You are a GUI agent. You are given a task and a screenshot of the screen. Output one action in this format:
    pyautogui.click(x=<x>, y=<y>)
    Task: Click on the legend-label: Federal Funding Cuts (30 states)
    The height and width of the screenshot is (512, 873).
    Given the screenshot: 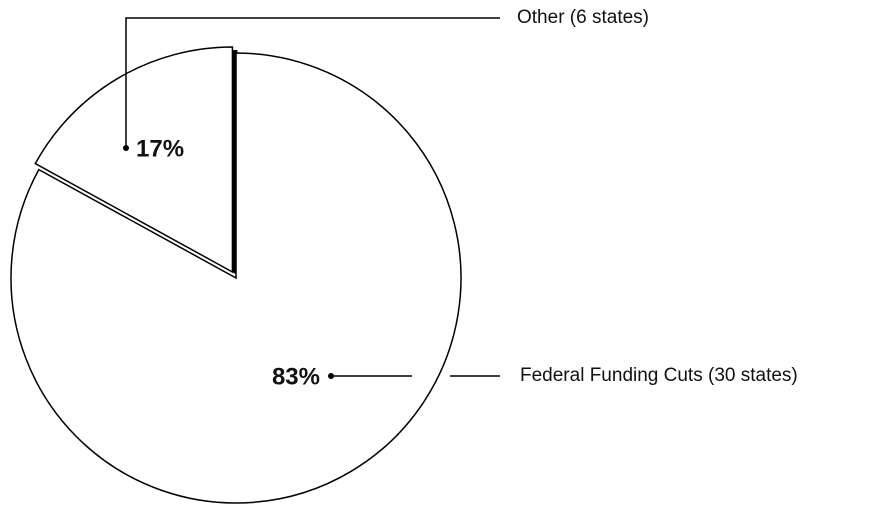 What is the action you would take?
    pyautogui.click(x=659, y=375)
    